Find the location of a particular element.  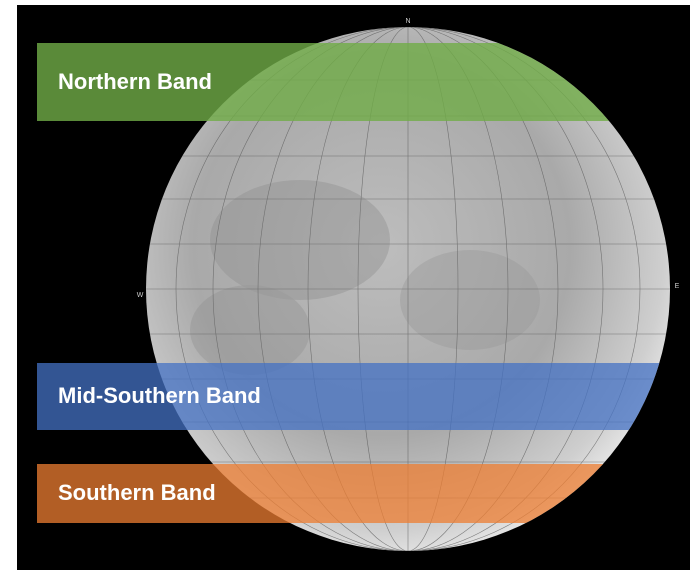

compass-label: N is located at coordinates (407, 21).